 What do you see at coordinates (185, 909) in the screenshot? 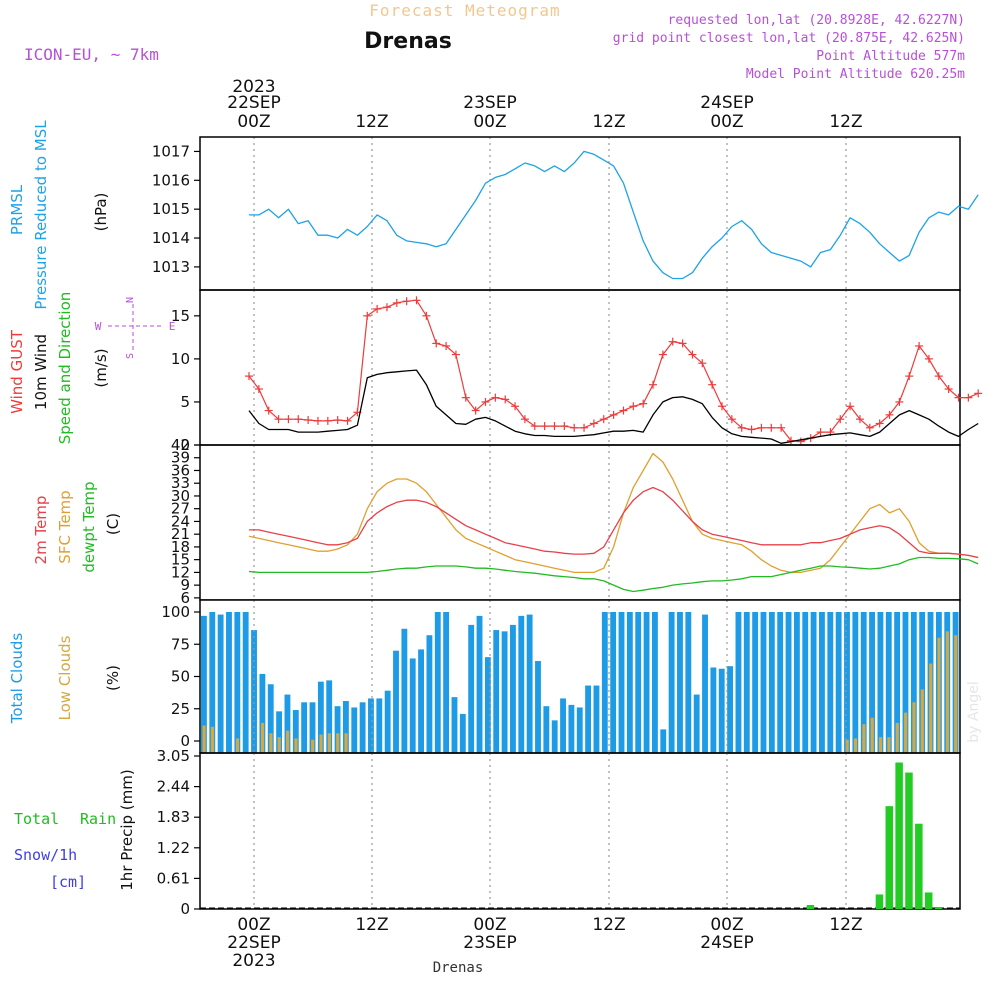
I see `precip-ytick-label: 0` at bounding box center [185, 909].